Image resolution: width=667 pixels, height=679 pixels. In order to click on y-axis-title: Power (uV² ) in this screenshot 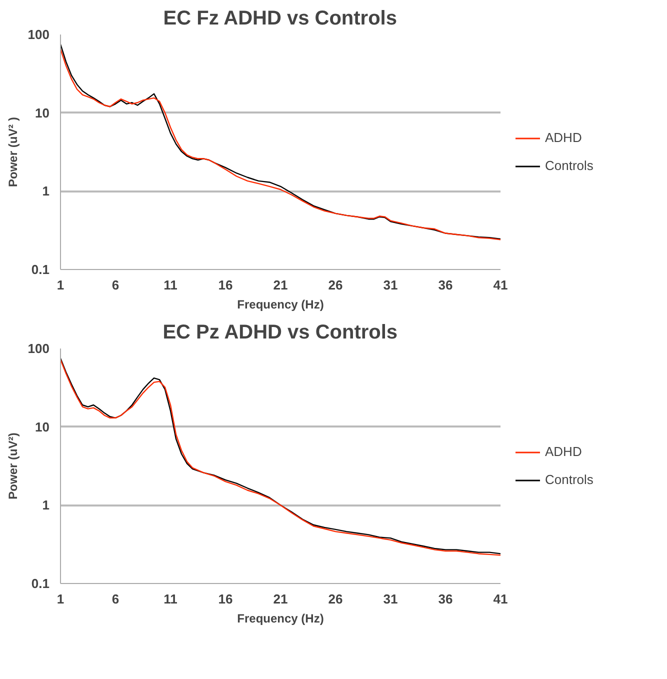, I will do `click(13, 151)`.